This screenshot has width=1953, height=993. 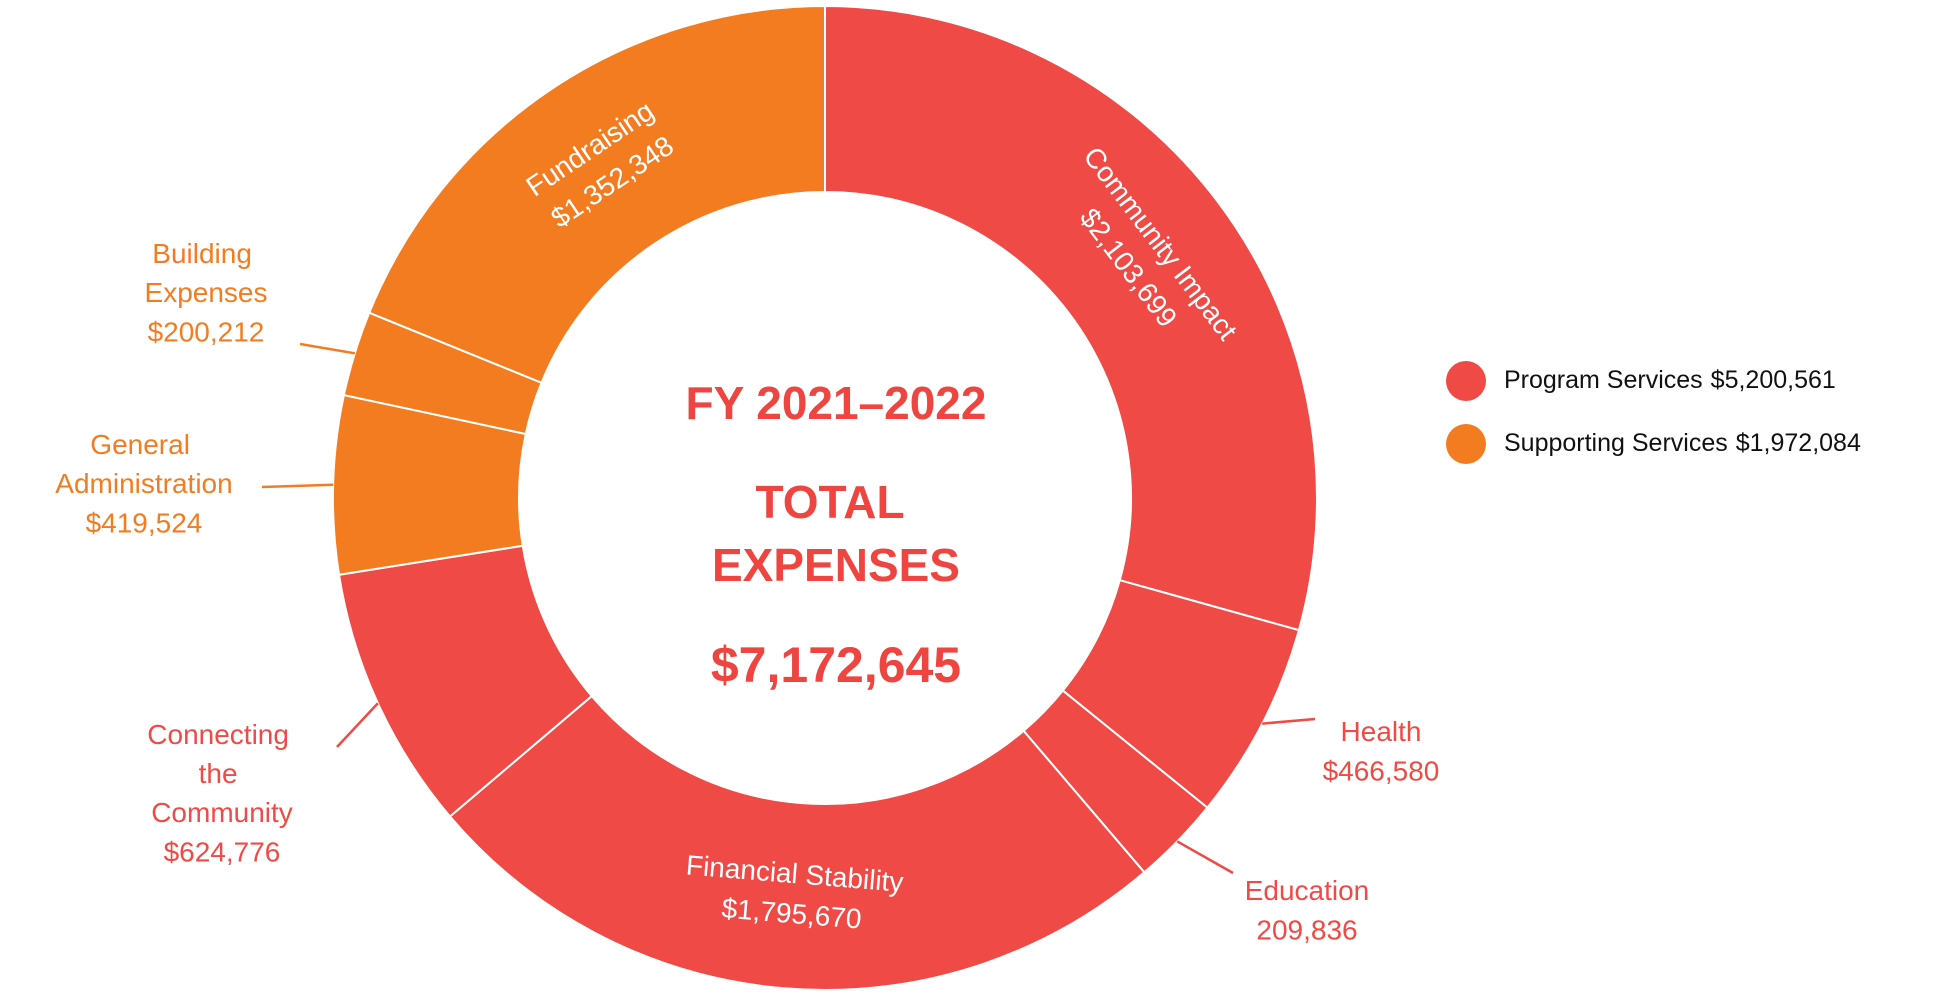 I want to click on slice-label: Health, so click(x=1381, y=731).